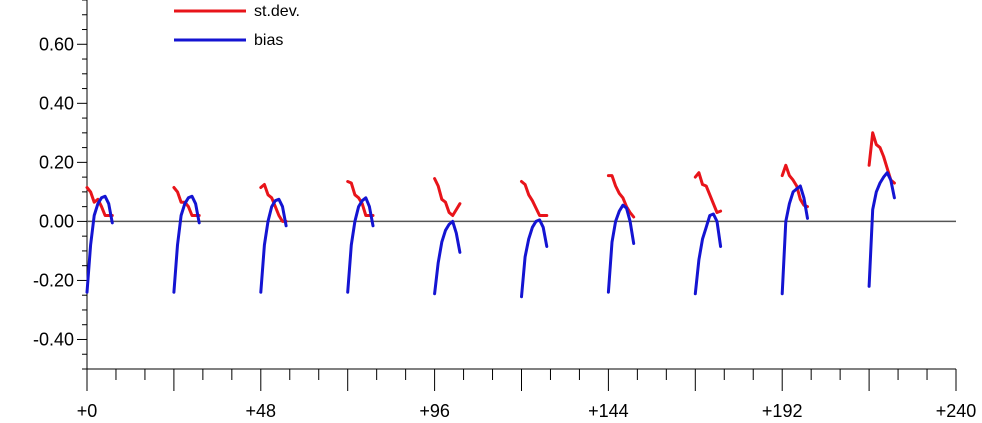 The image size is (982, 423). Describe the element at coordinates (53, 280) in the screenshot. I see `y-tick-label: -0.20` at that location.